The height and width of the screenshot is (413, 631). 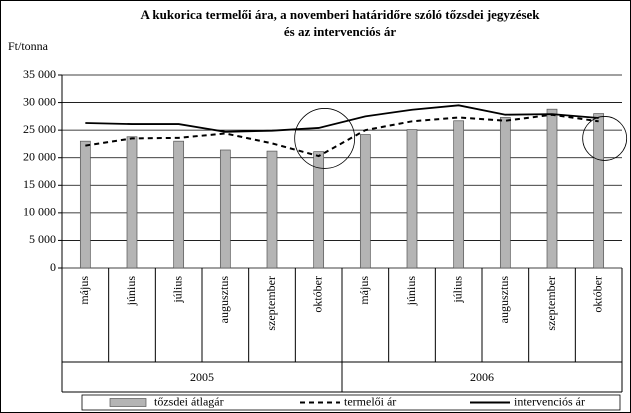 What do you see at coordinates (202, 377) in the screenshot?
I see `group-label: 2005` at bounding box center [202, 377].